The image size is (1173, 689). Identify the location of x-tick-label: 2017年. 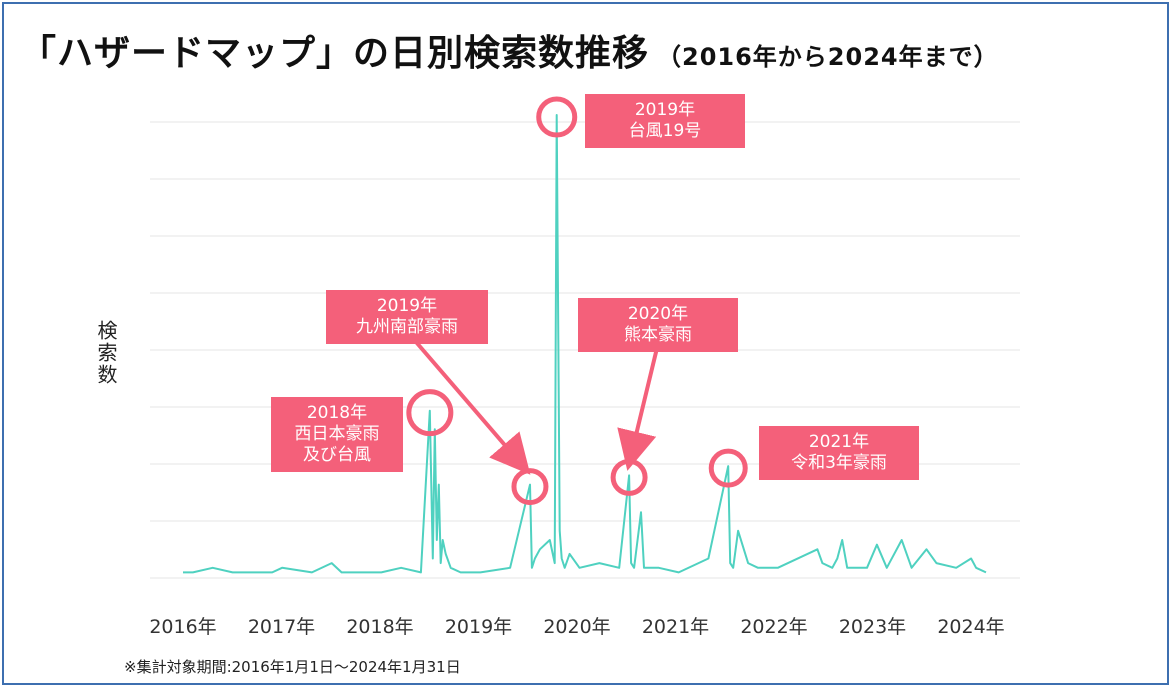
(281, 627).